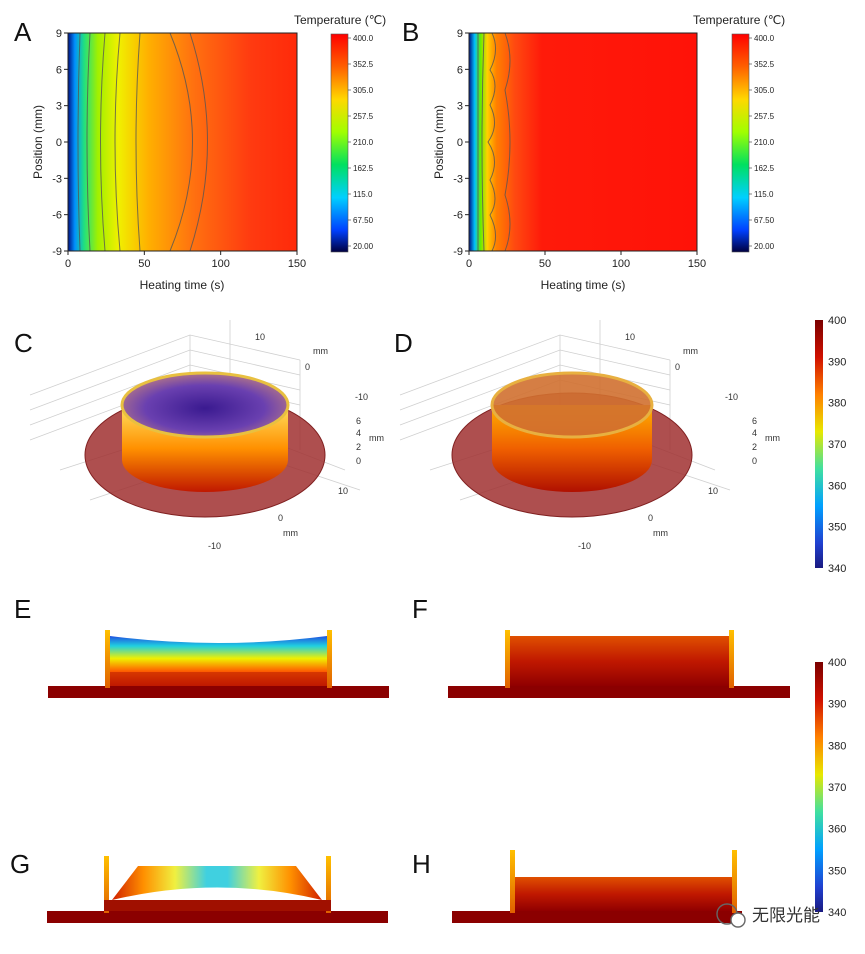 The width and height of the screenshot is (865, 954). I want to click on axes-a: 0 50 100 150 9 6 3 0 -3 -6 -9, so click(179, 149).